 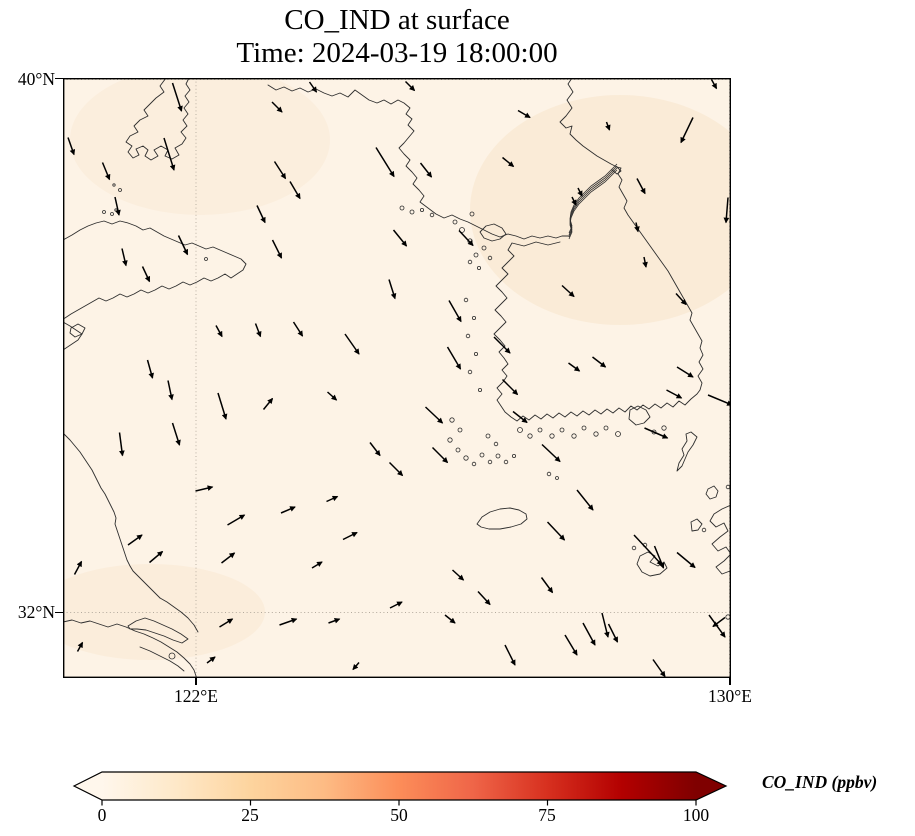 What do you see at coordinates (112, 516) in the screenshot?
I see `coastline-jiangsu-lower` at bounding box center [112, 516].